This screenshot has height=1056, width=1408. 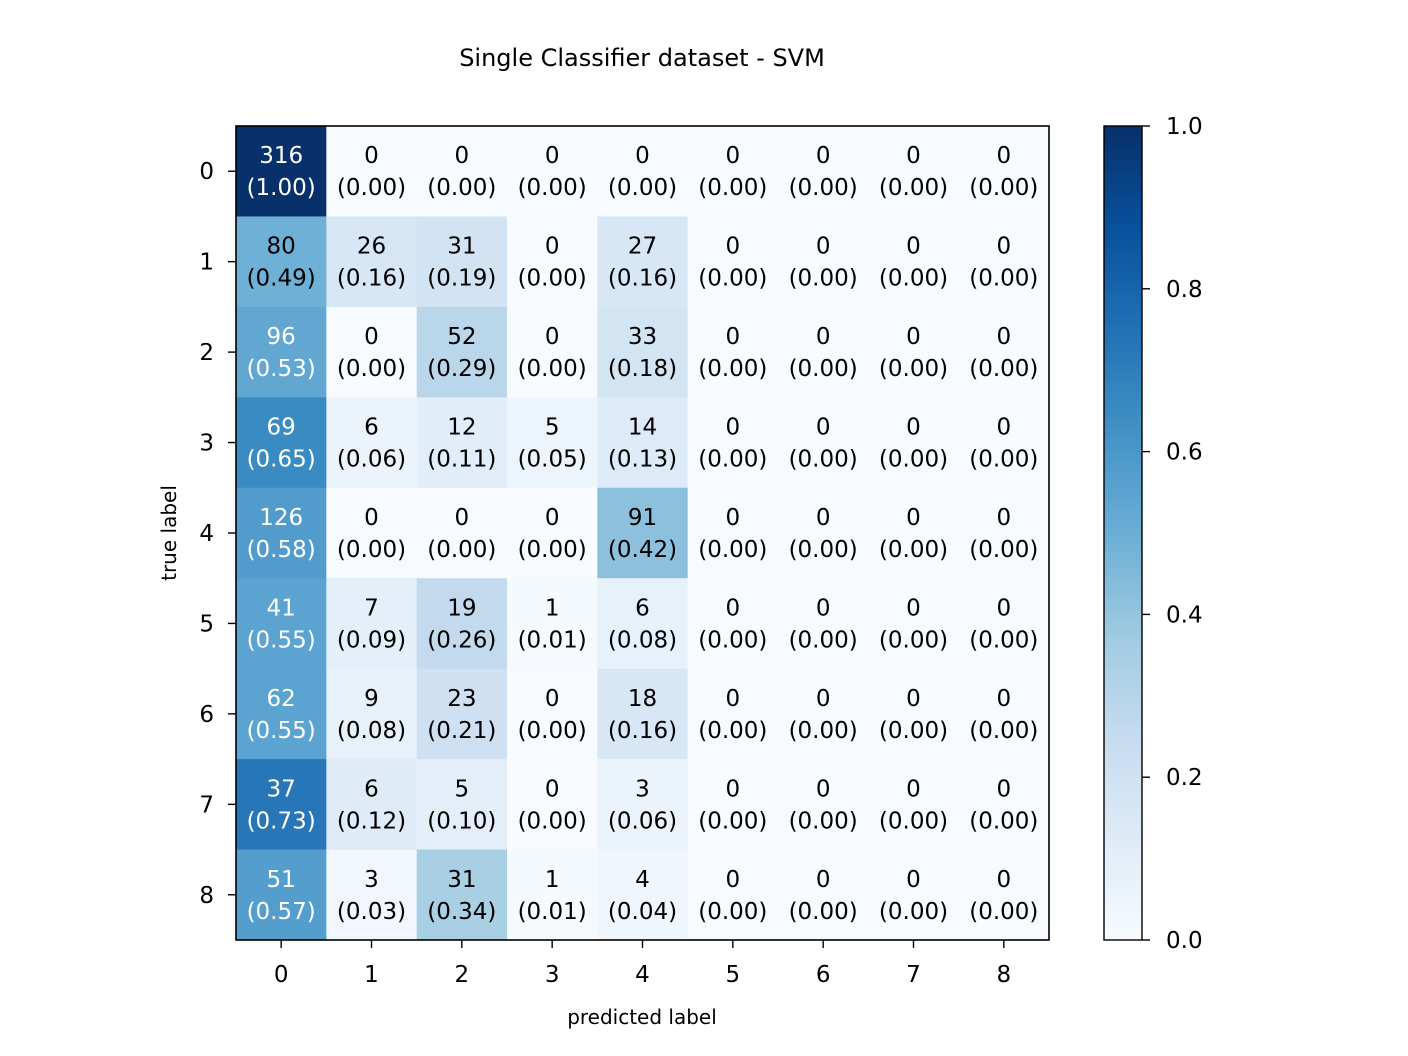 I want to click on cell-count-label: 6, so click(x=642, y=608).